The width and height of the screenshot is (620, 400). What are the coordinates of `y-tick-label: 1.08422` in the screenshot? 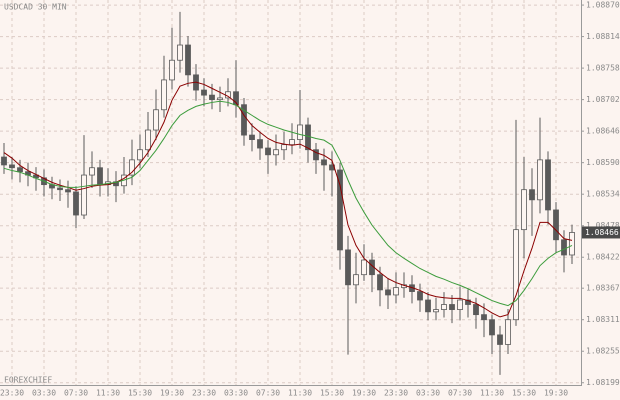 It's located at (603, 257).